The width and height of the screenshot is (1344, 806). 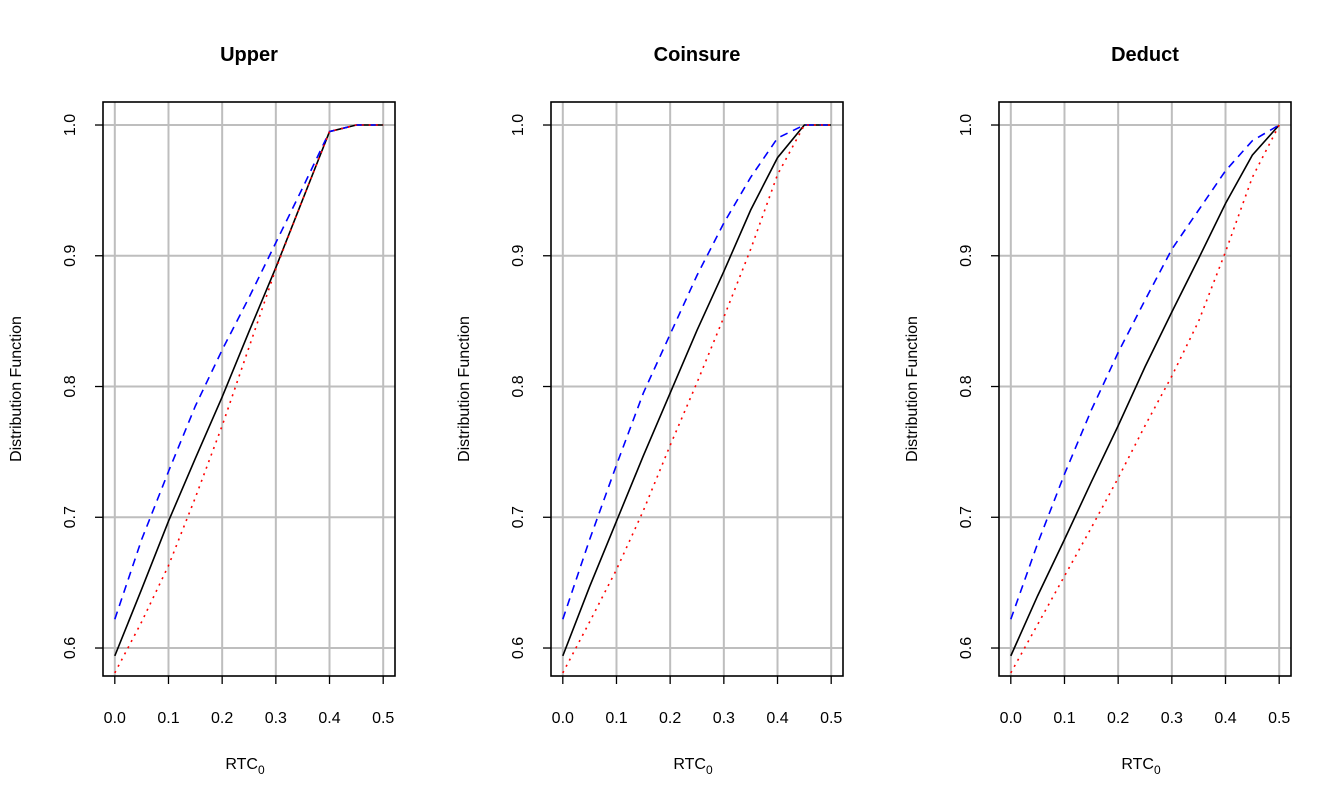 I want to click on chart-title: Coinsure, so click(x=697, y=55).